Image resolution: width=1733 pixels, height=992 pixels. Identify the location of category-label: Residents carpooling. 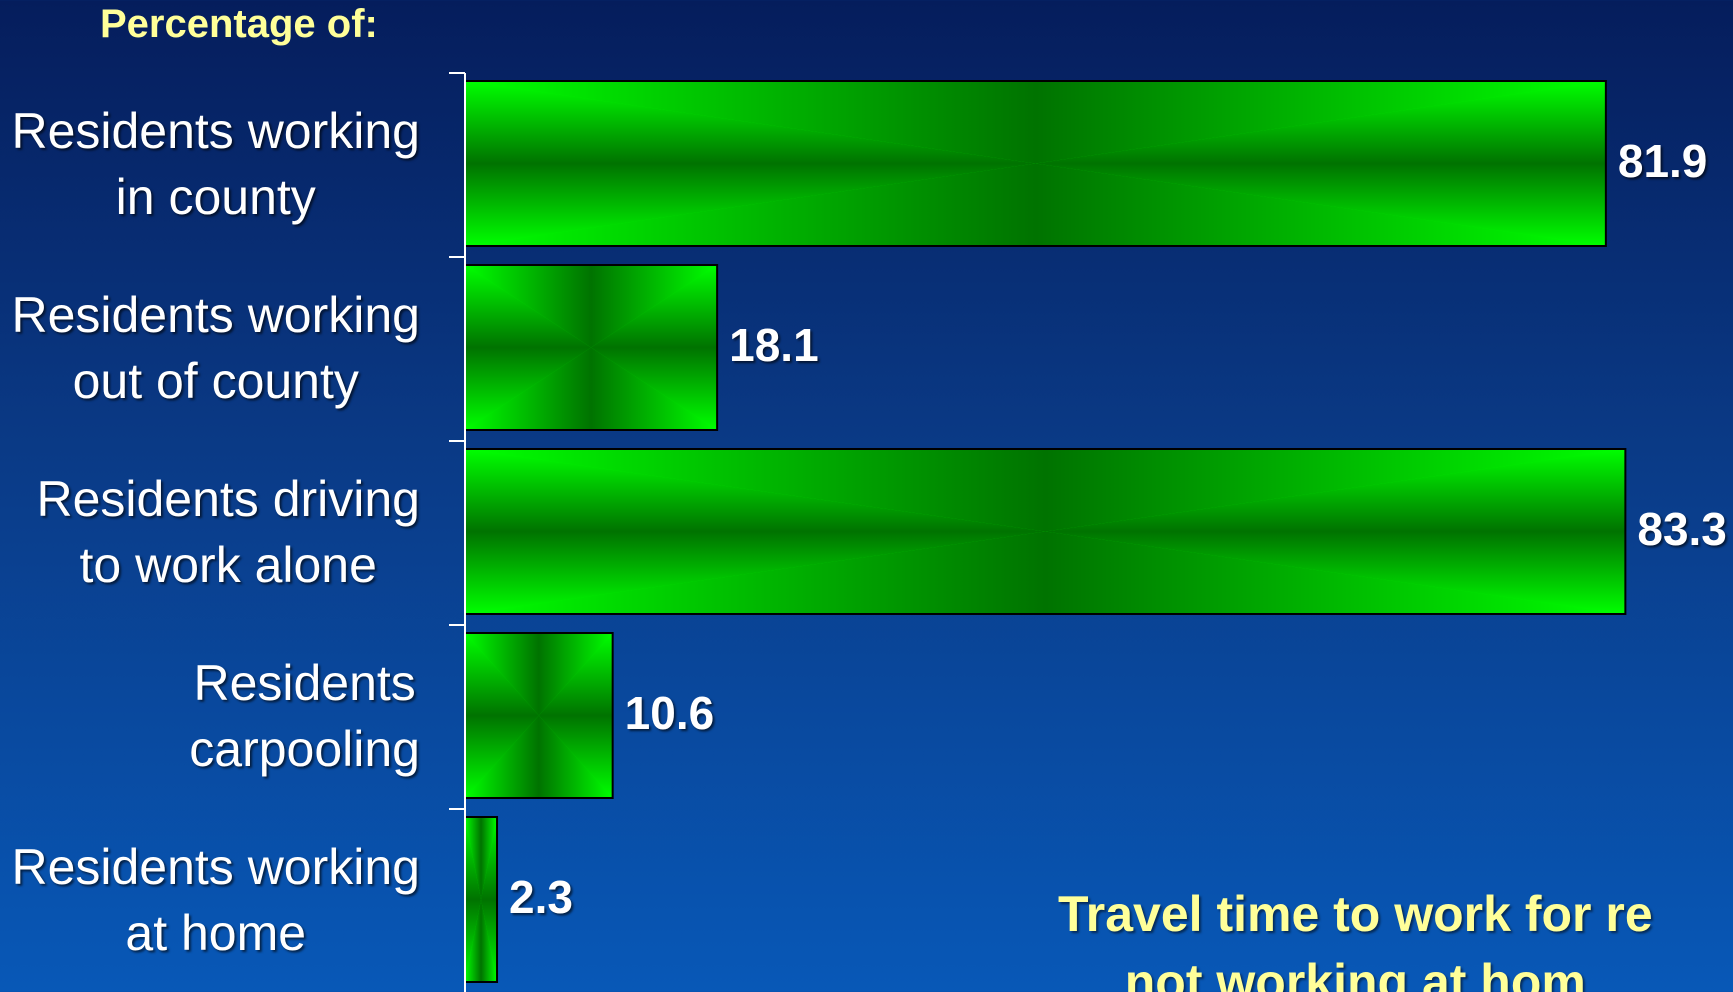
(304, 715).